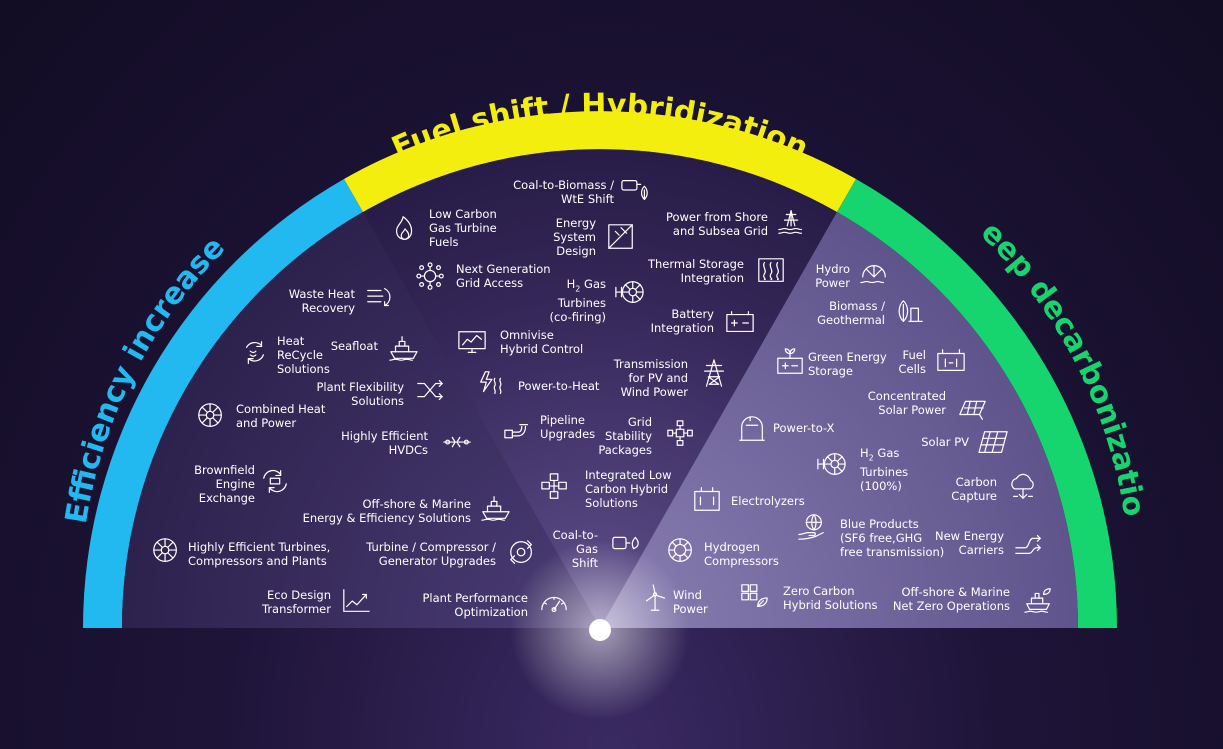 The image size is (1223, 749). Describe the element at coordinates (690, 602) in the screenshot. I see `deep-item-label: Wind Power` at that location.